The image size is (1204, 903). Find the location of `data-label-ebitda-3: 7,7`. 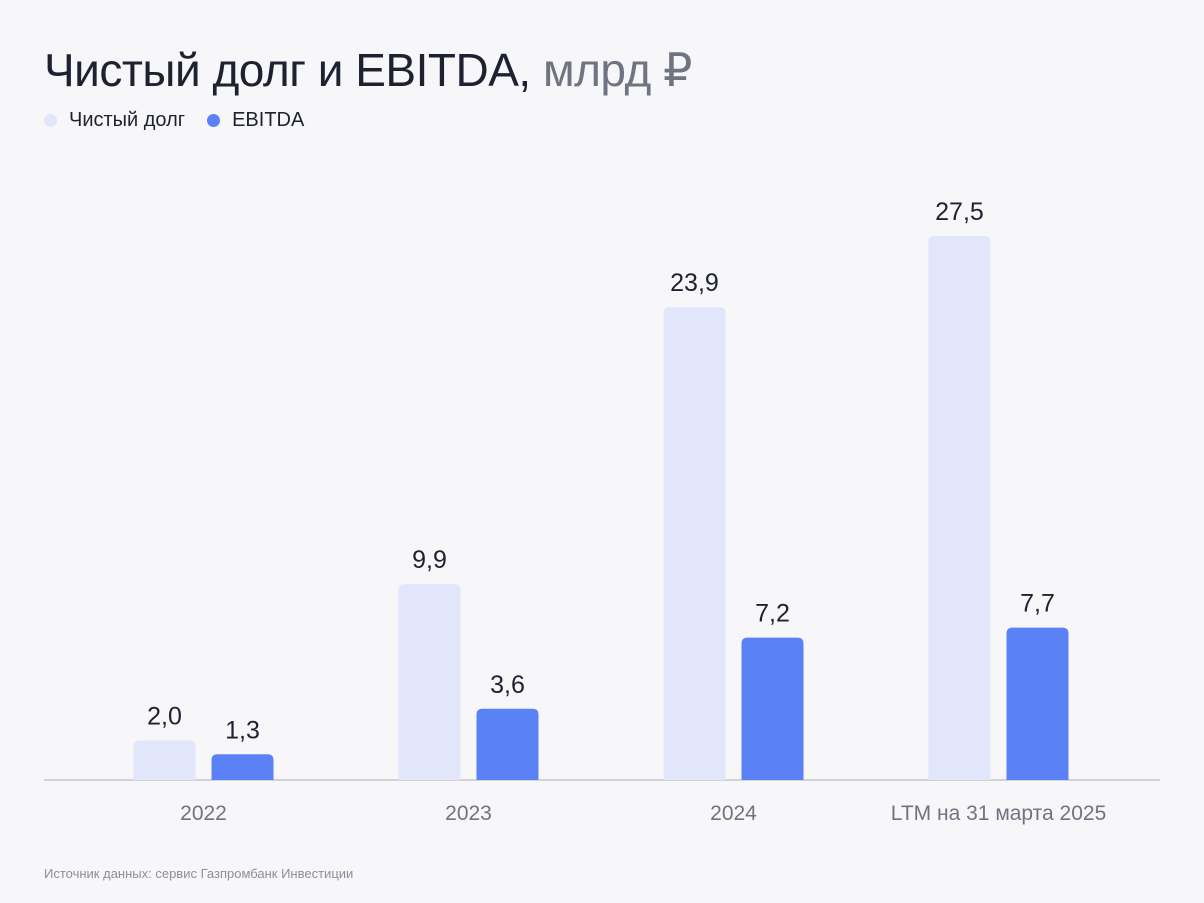

data-label-ebitda-3: 7,7 is located at coordinates (1037, 604).